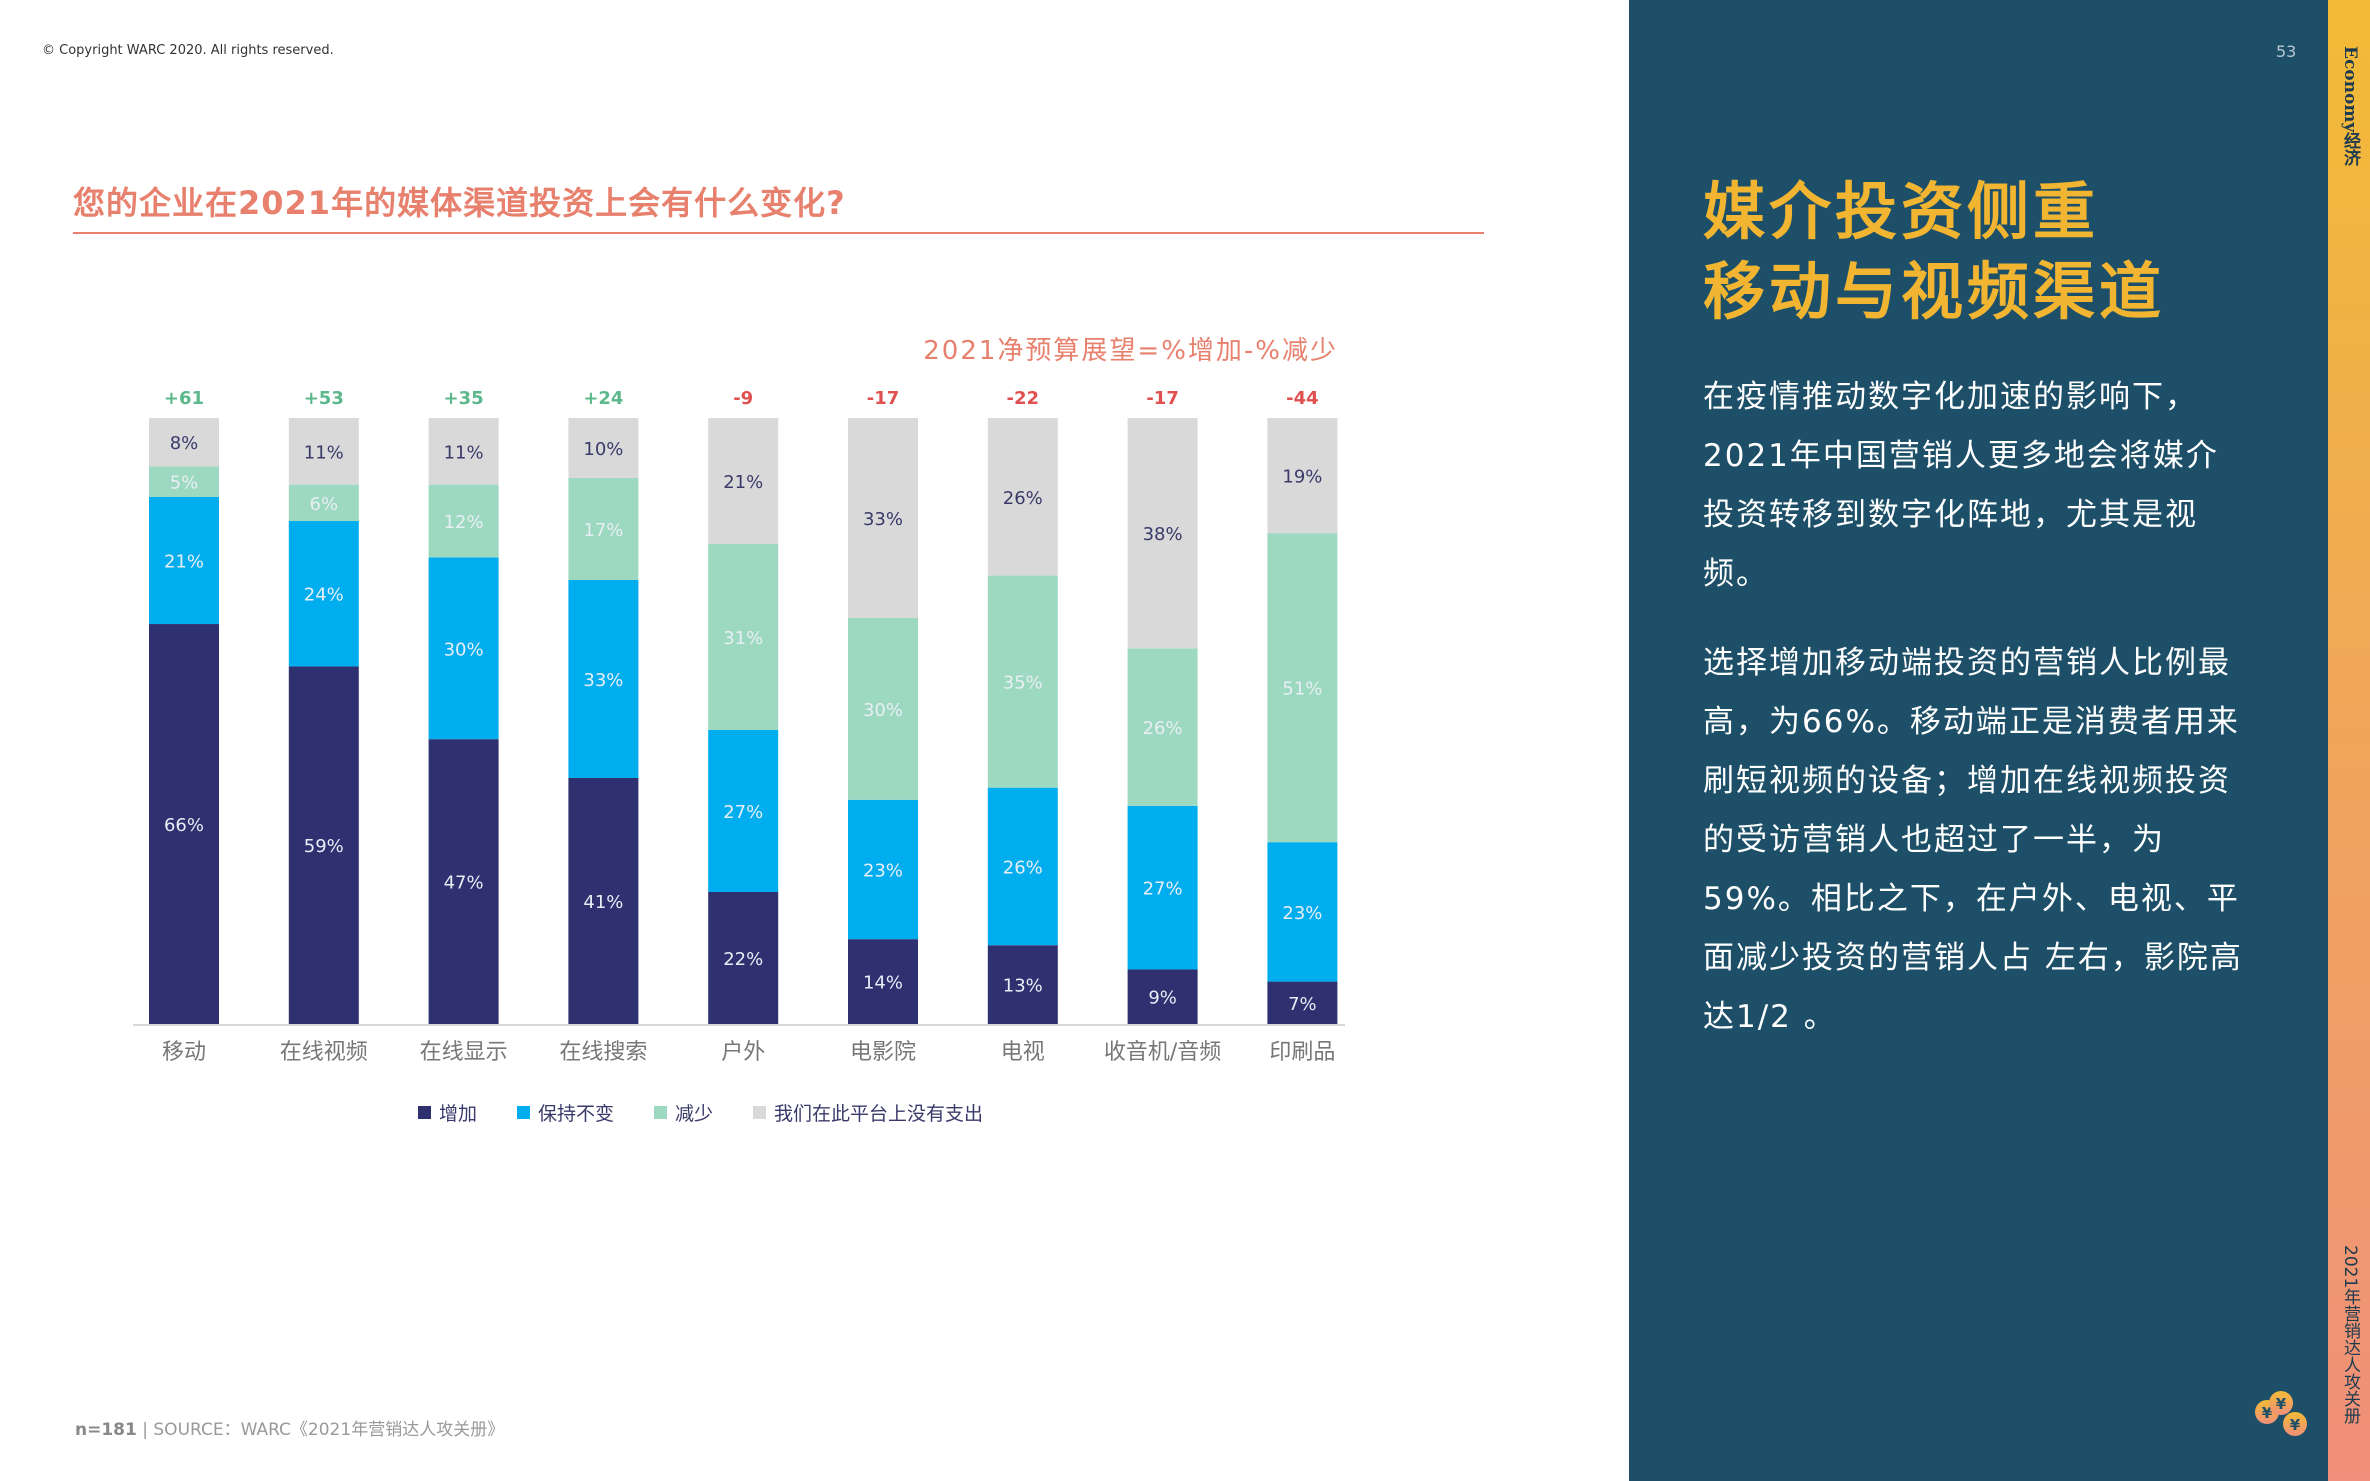  What do you see at coordinates (464, 522) in the screenshot?
I see `data-label: 12%` at bounding box center [464, 522].